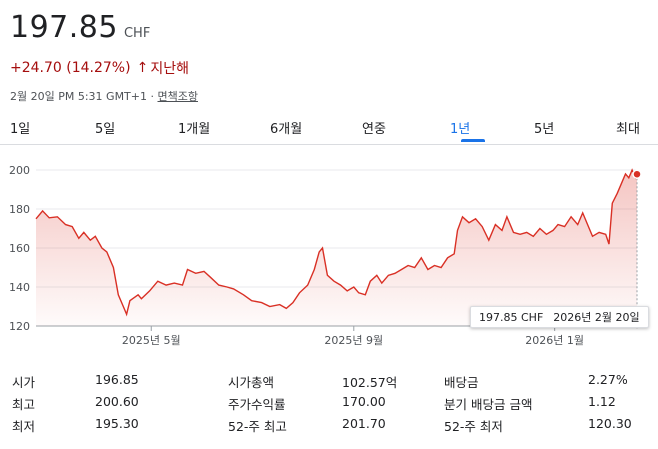 The height and width of the screenshot is (449, 658). Describe the element at coordinates (117, 401) in the screenshot. I see `stat-value: 200.60` at that location.